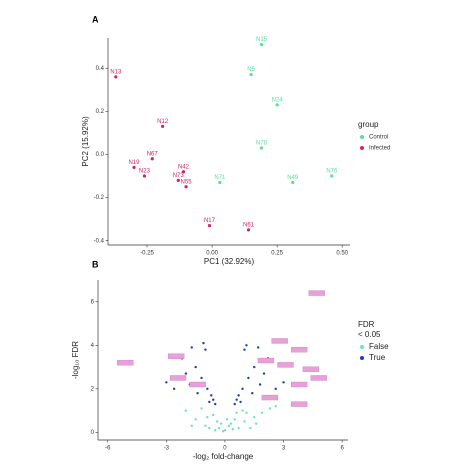 This screenshot has height=474, width=474. What do you see at coordinates (223, 456) in the screenshot?
I see `x-axis-label: -log₂ fold-change` at bounding box center [223, 456].